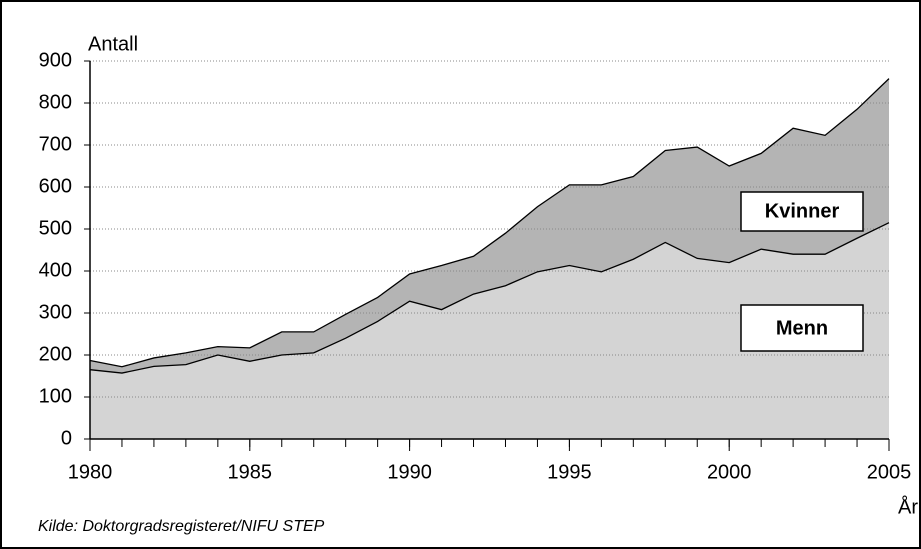 The image size is (921, 549). I want to click on y-axis-label: Antall, so click(113, 44).